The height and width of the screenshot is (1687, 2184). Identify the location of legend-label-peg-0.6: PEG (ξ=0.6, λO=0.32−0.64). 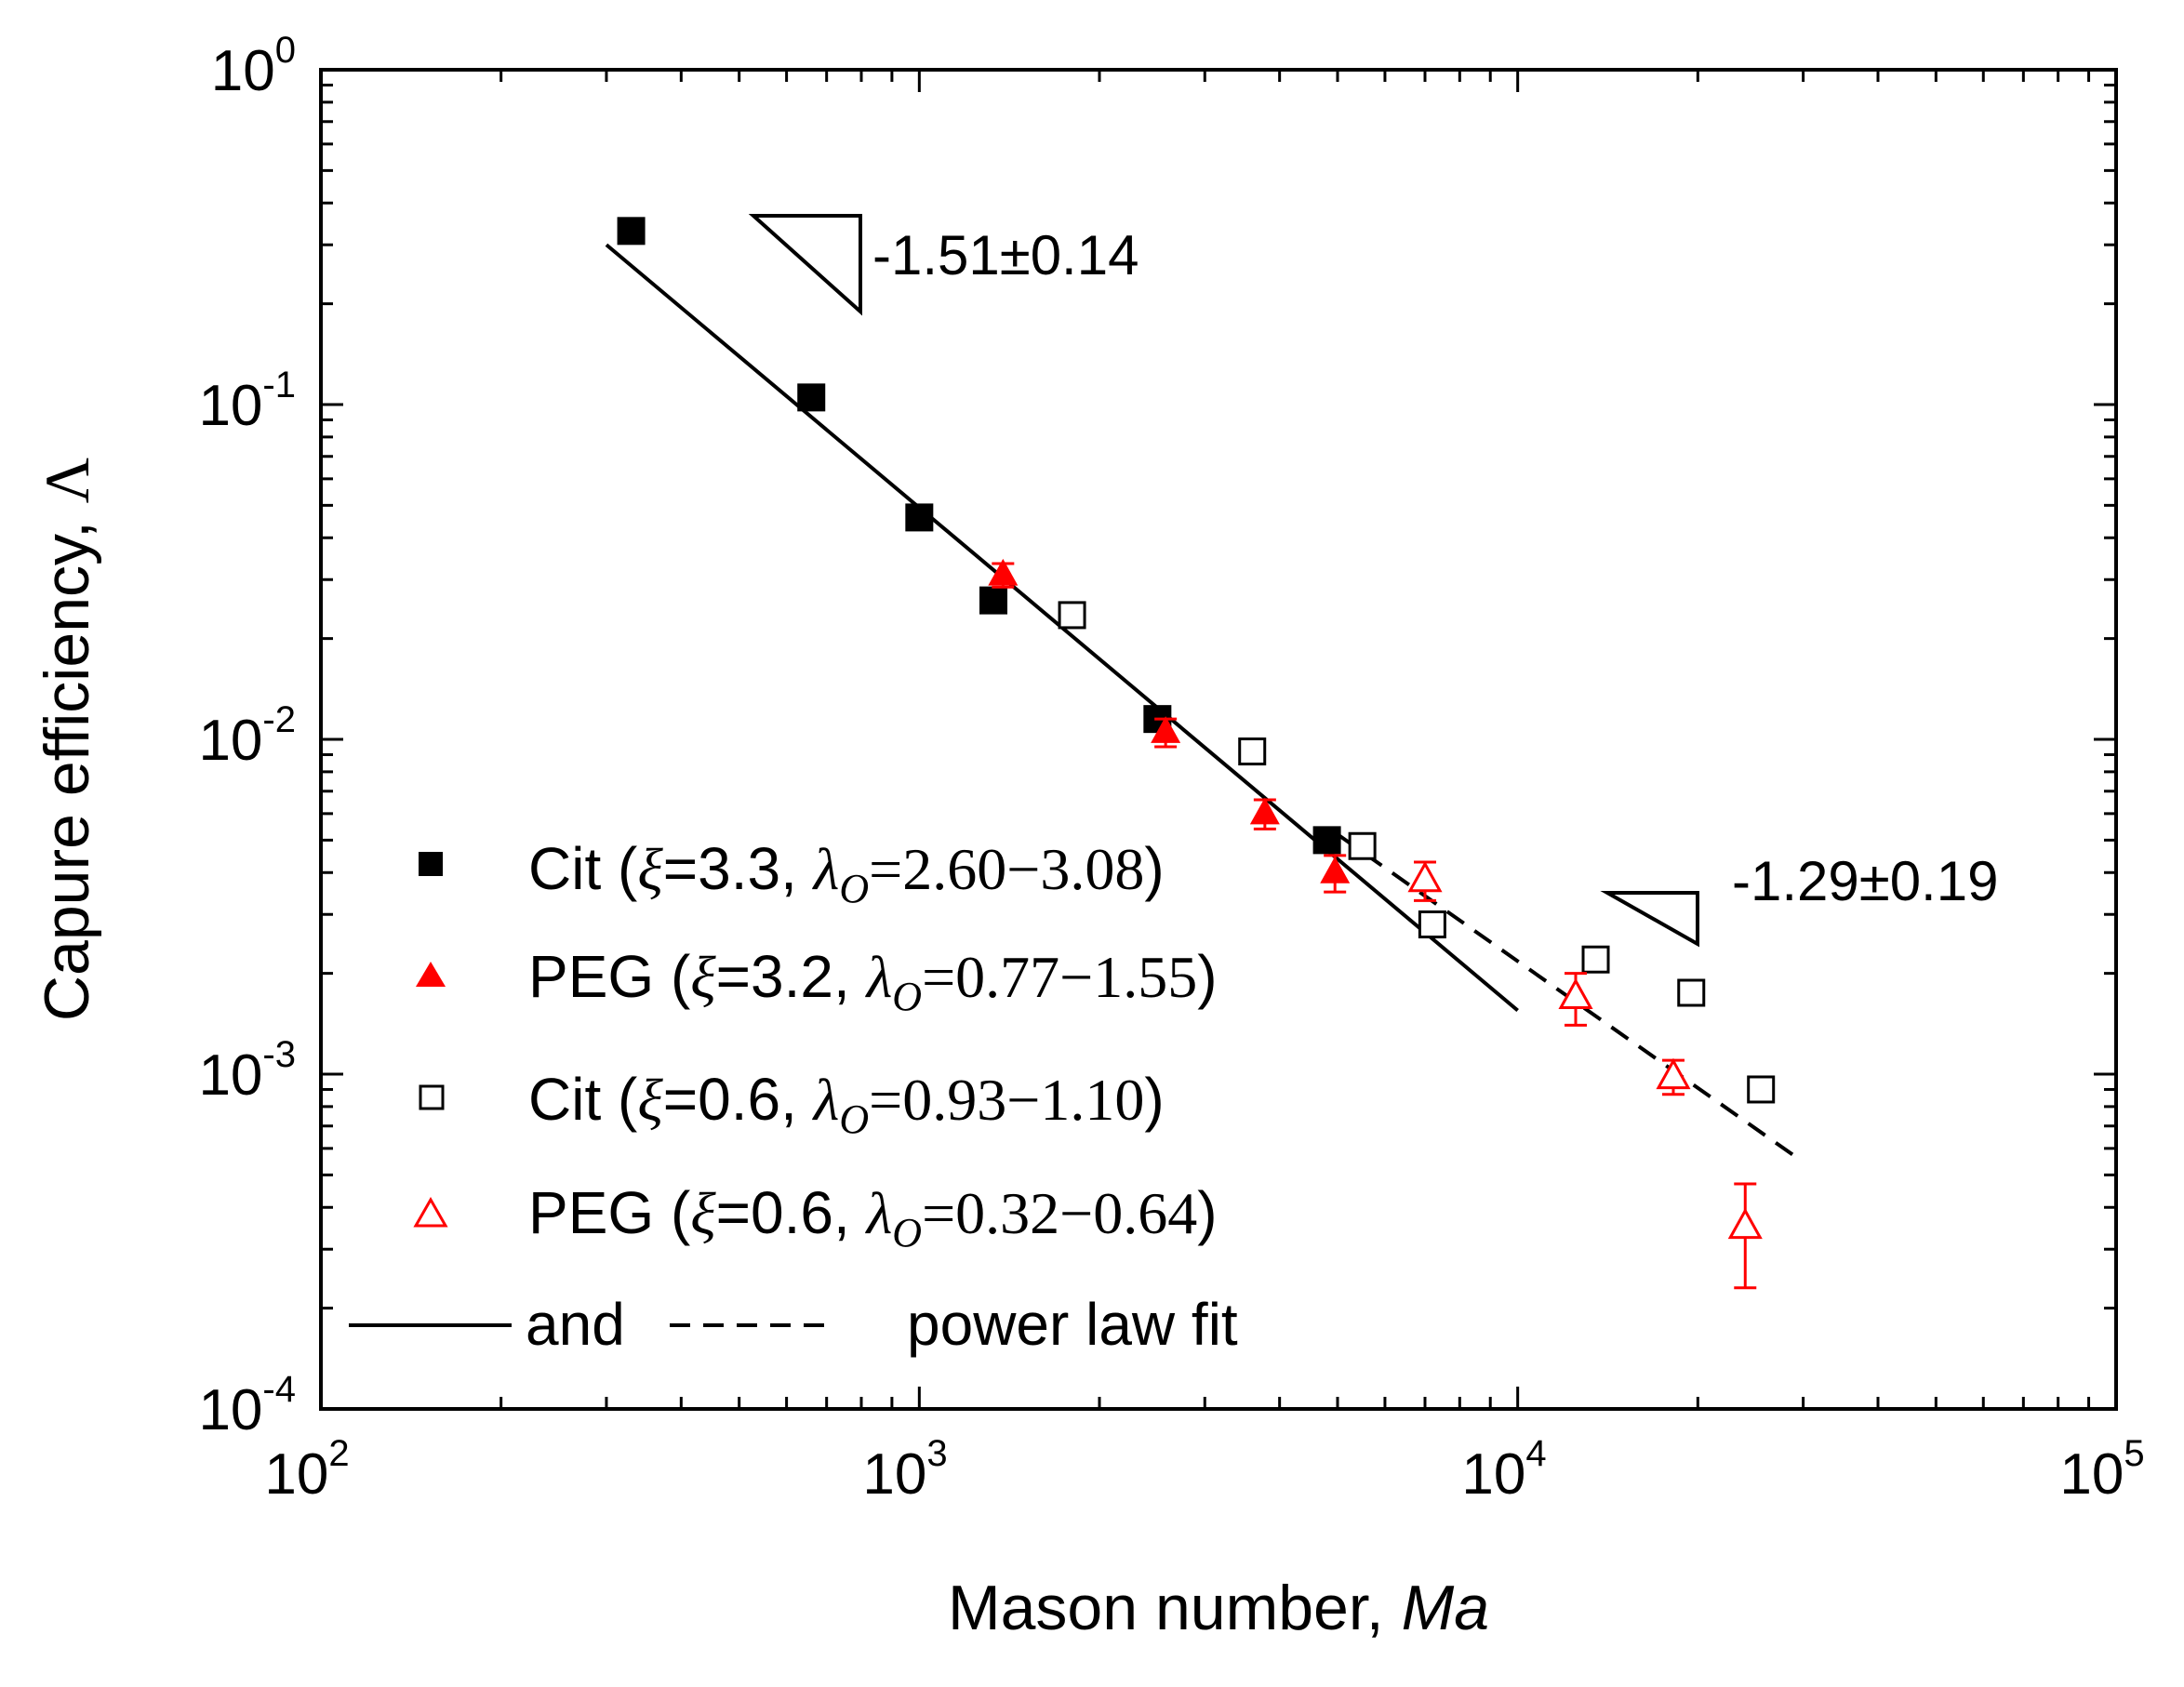
(873, 1217).